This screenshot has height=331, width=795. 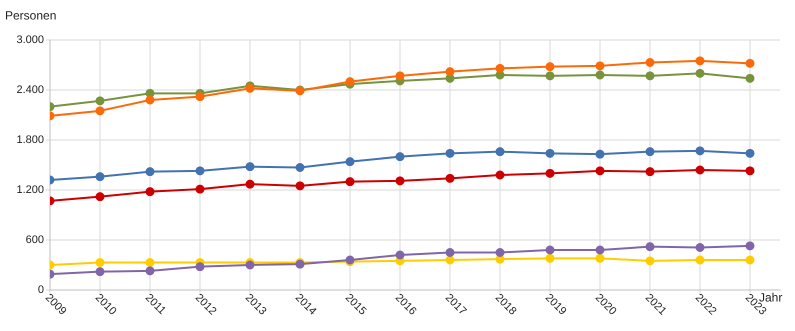 What do you see at coordinates (30, 15) in the screenshot?
I see `y-axis-title: Personen` at bounding box center [30, 15].